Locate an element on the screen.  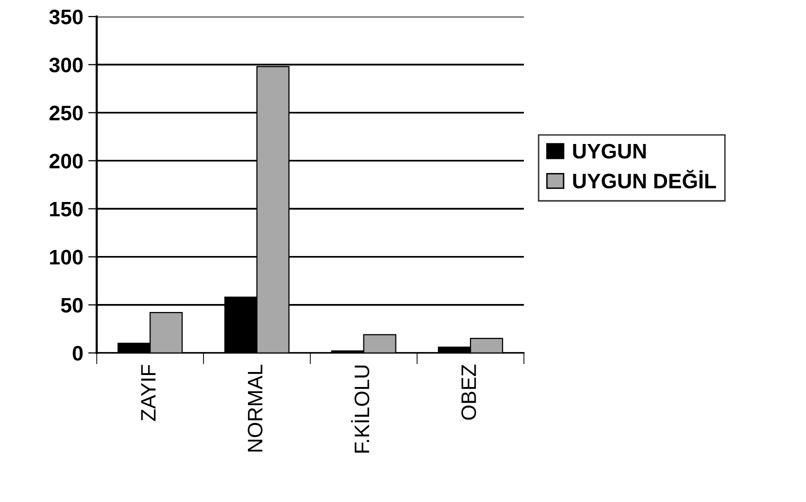
legend-label: UYGUN is located at coordinates (609, 151).